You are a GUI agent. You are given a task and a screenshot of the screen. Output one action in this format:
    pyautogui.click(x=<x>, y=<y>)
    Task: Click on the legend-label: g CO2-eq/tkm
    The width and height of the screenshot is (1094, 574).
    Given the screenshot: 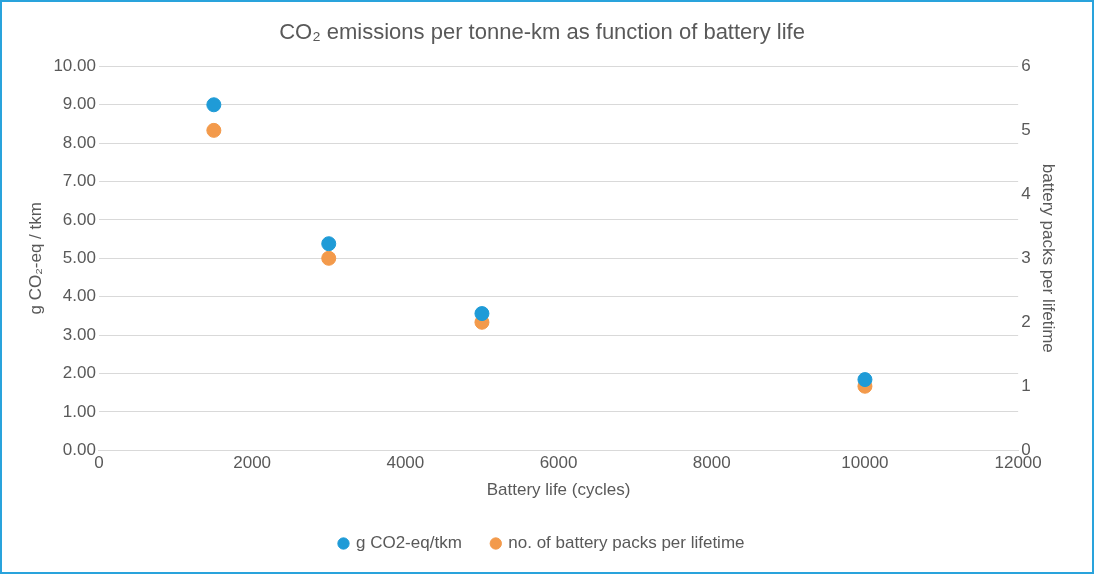 What is the action you would take?
    pyautogui.click(x=408, y=543)
    